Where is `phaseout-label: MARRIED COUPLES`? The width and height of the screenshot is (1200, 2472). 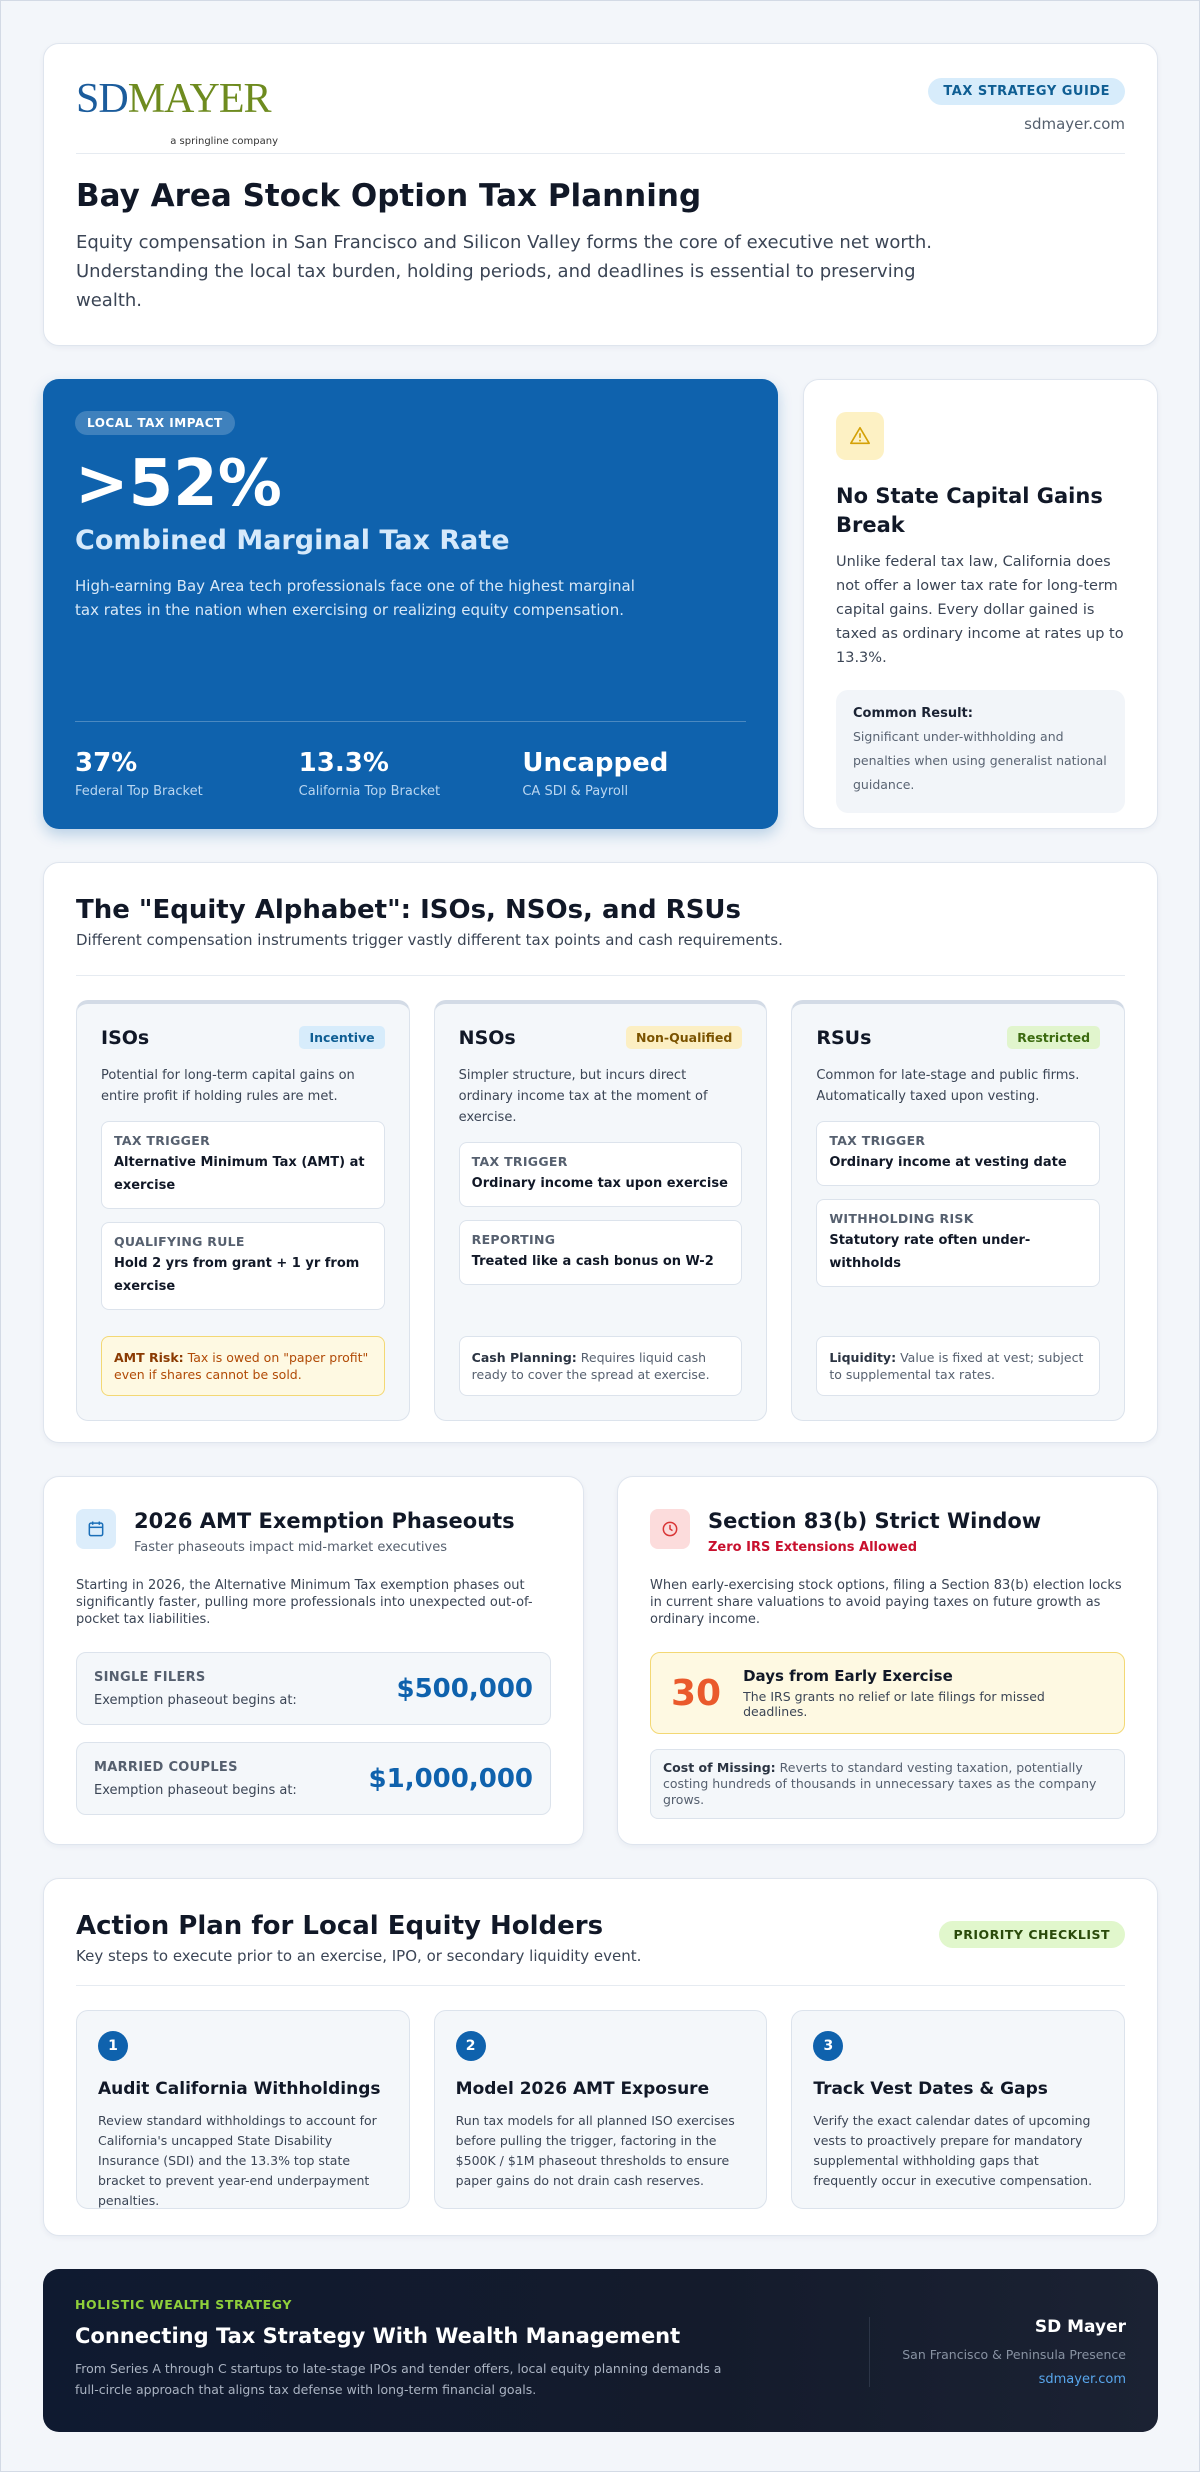
phaseout-label: MARRIED COUPLES is located at coordinates (166, 1767).